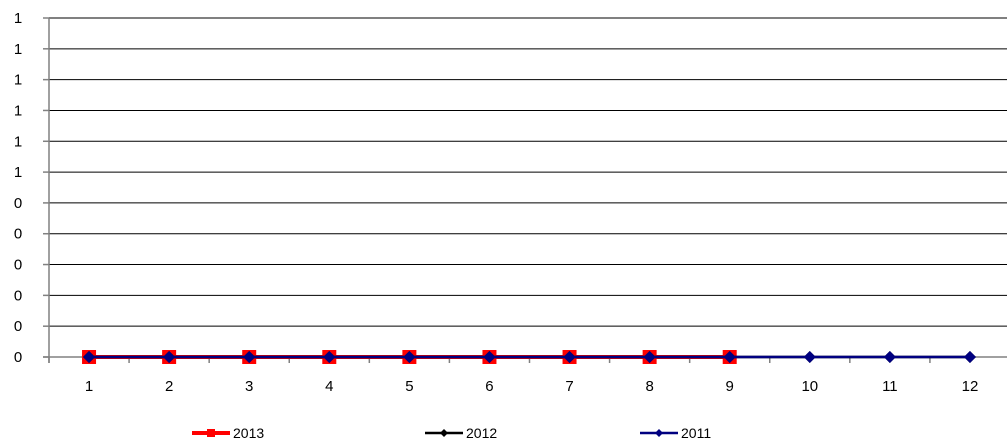 The height and width of the screenshot is (445, 1007). What do you see at coordinates (481, 433) in the screenshot?
I see `legend-label: 2012` at bounding box center [481, 433].